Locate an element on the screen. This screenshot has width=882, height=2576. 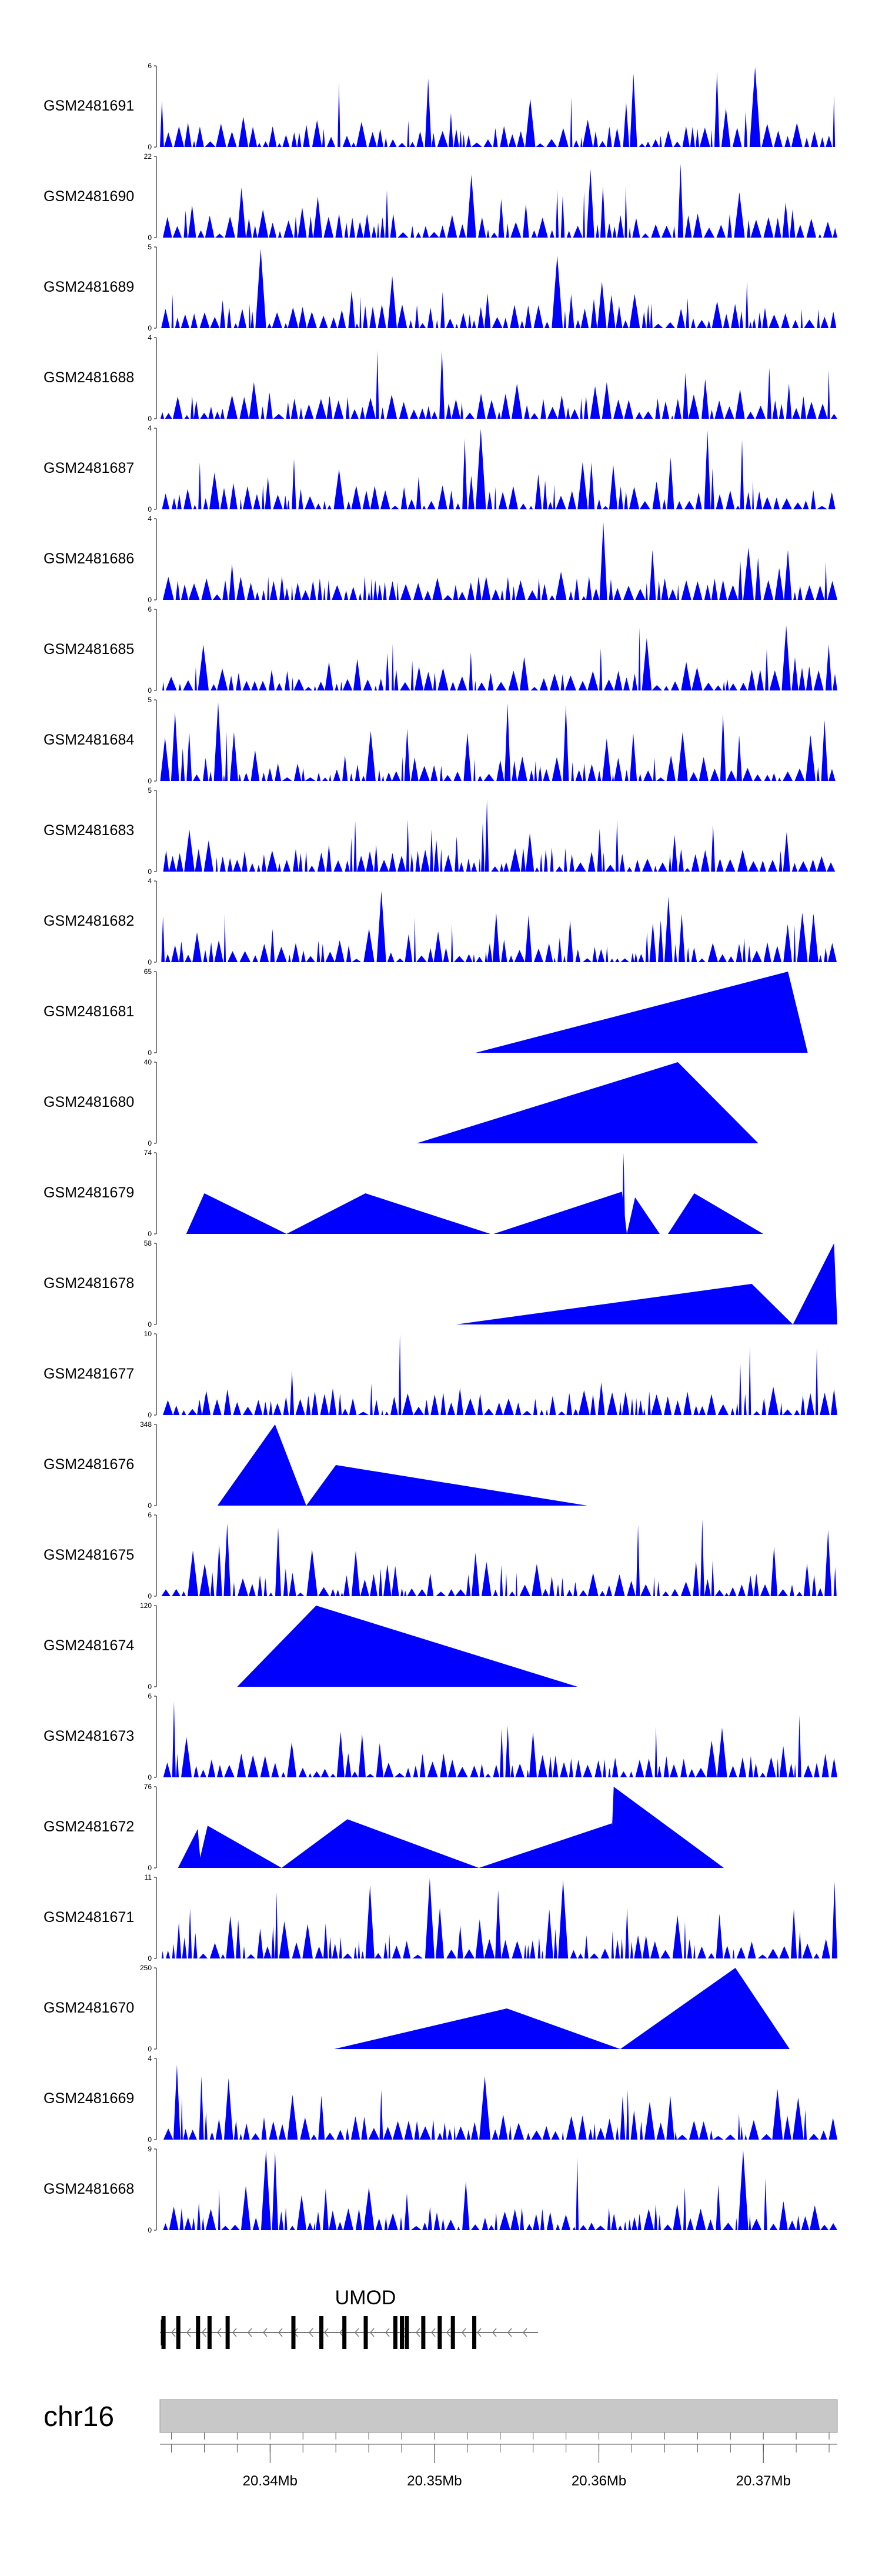
track-label: GSM2481674 is located at coordinates (89, 1645).